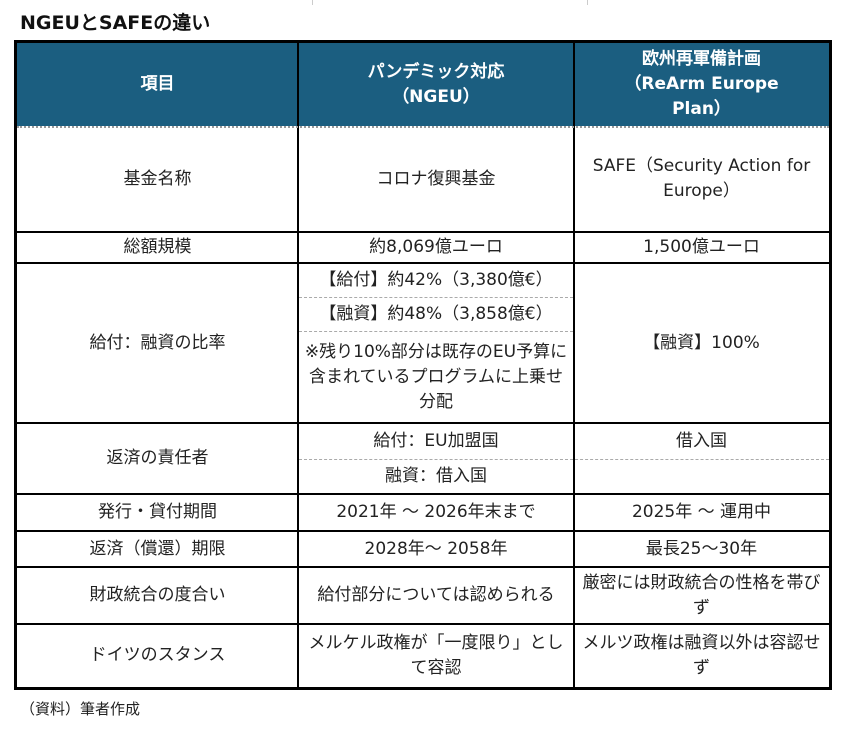  What do you see at coordinates (157, 595) in the screenshot?
I see `row-label-fiscal: 財政統合の度合い` at bounding box center [157, 595].